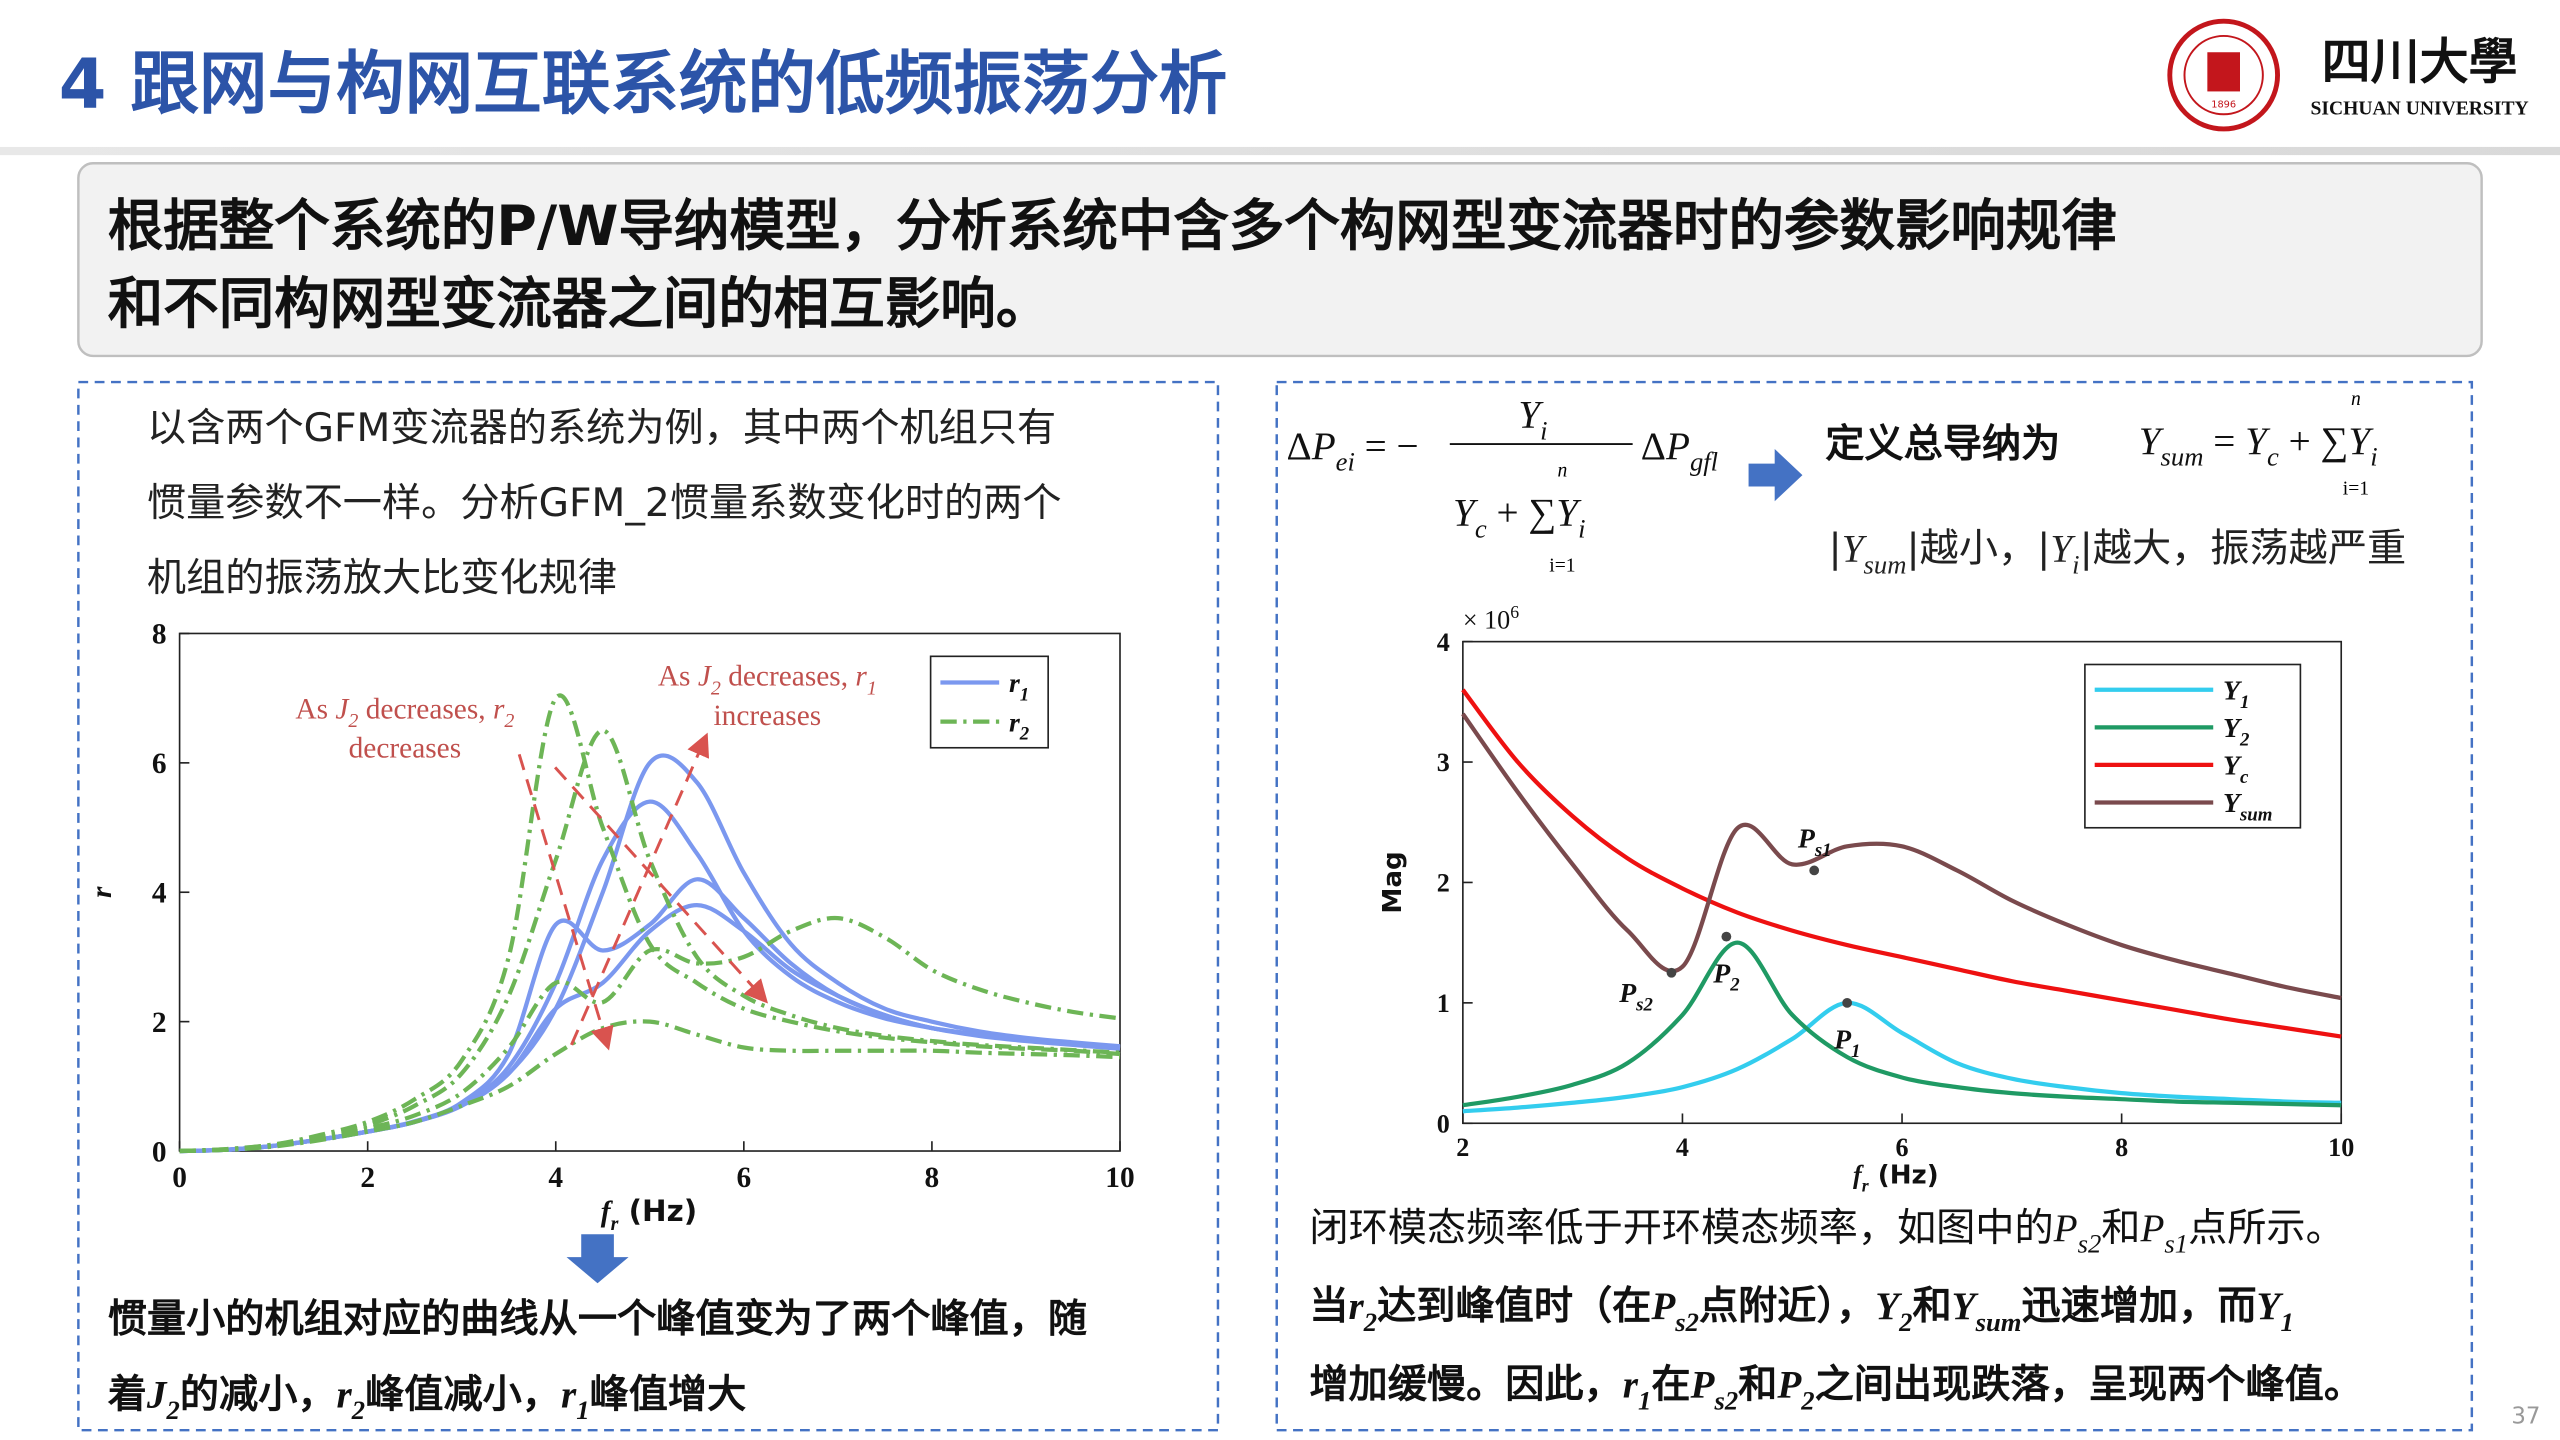  I want to click on intro-line: 以含两个GFM变流器的系统为例，其中两个机组只有, so click(601, 428).